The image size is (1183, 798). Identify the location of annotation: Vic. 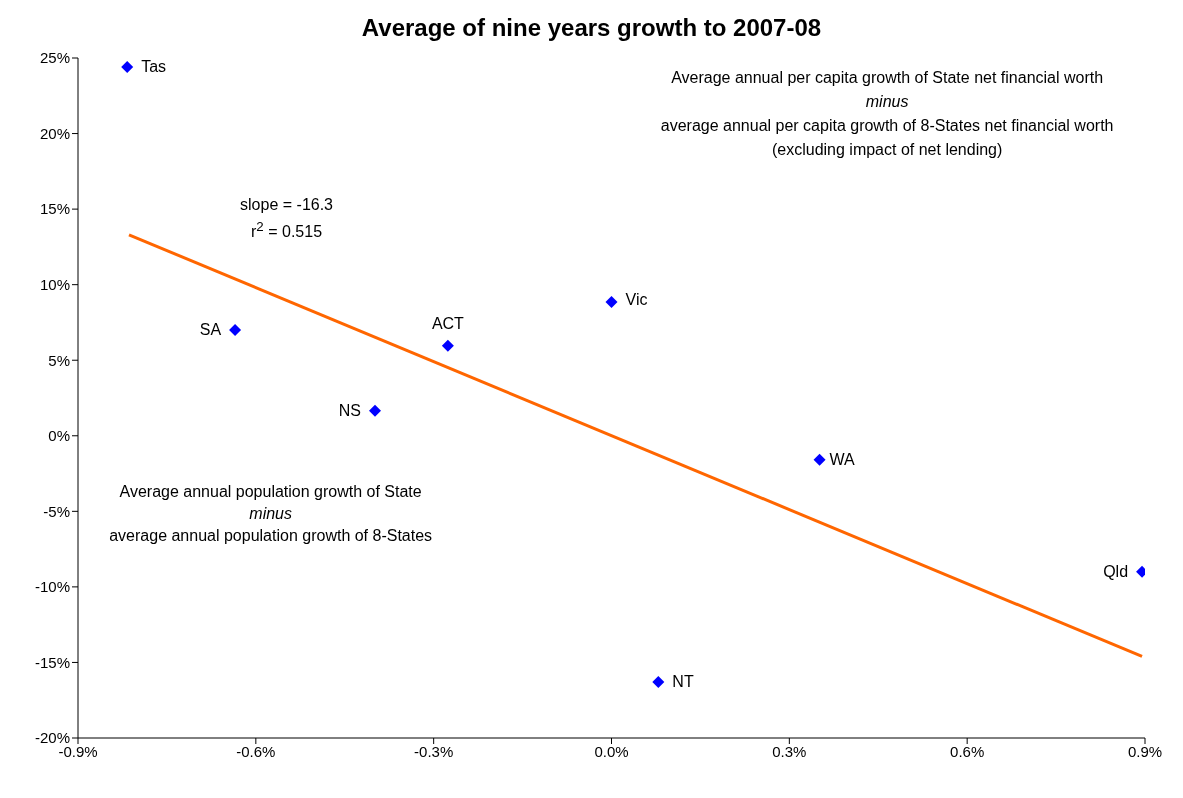
(636, 299).